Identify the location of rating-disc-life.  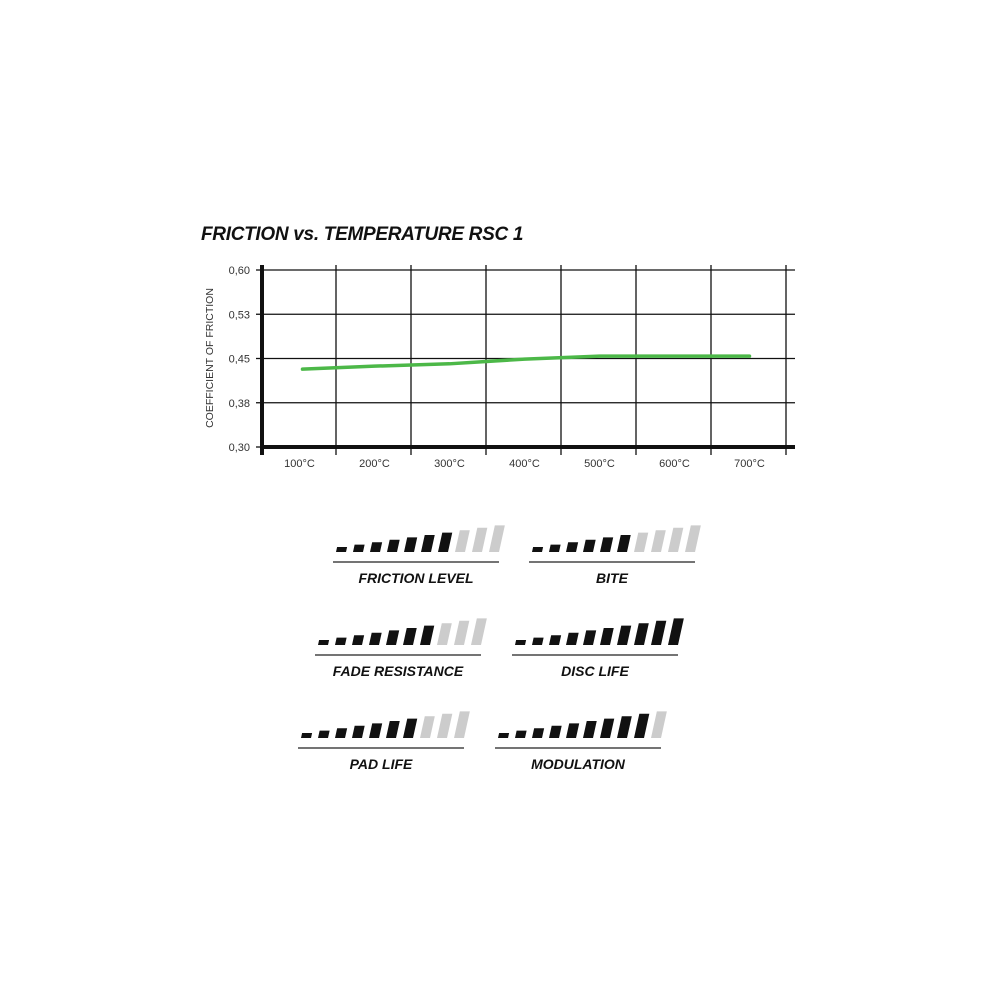
(598, 637).